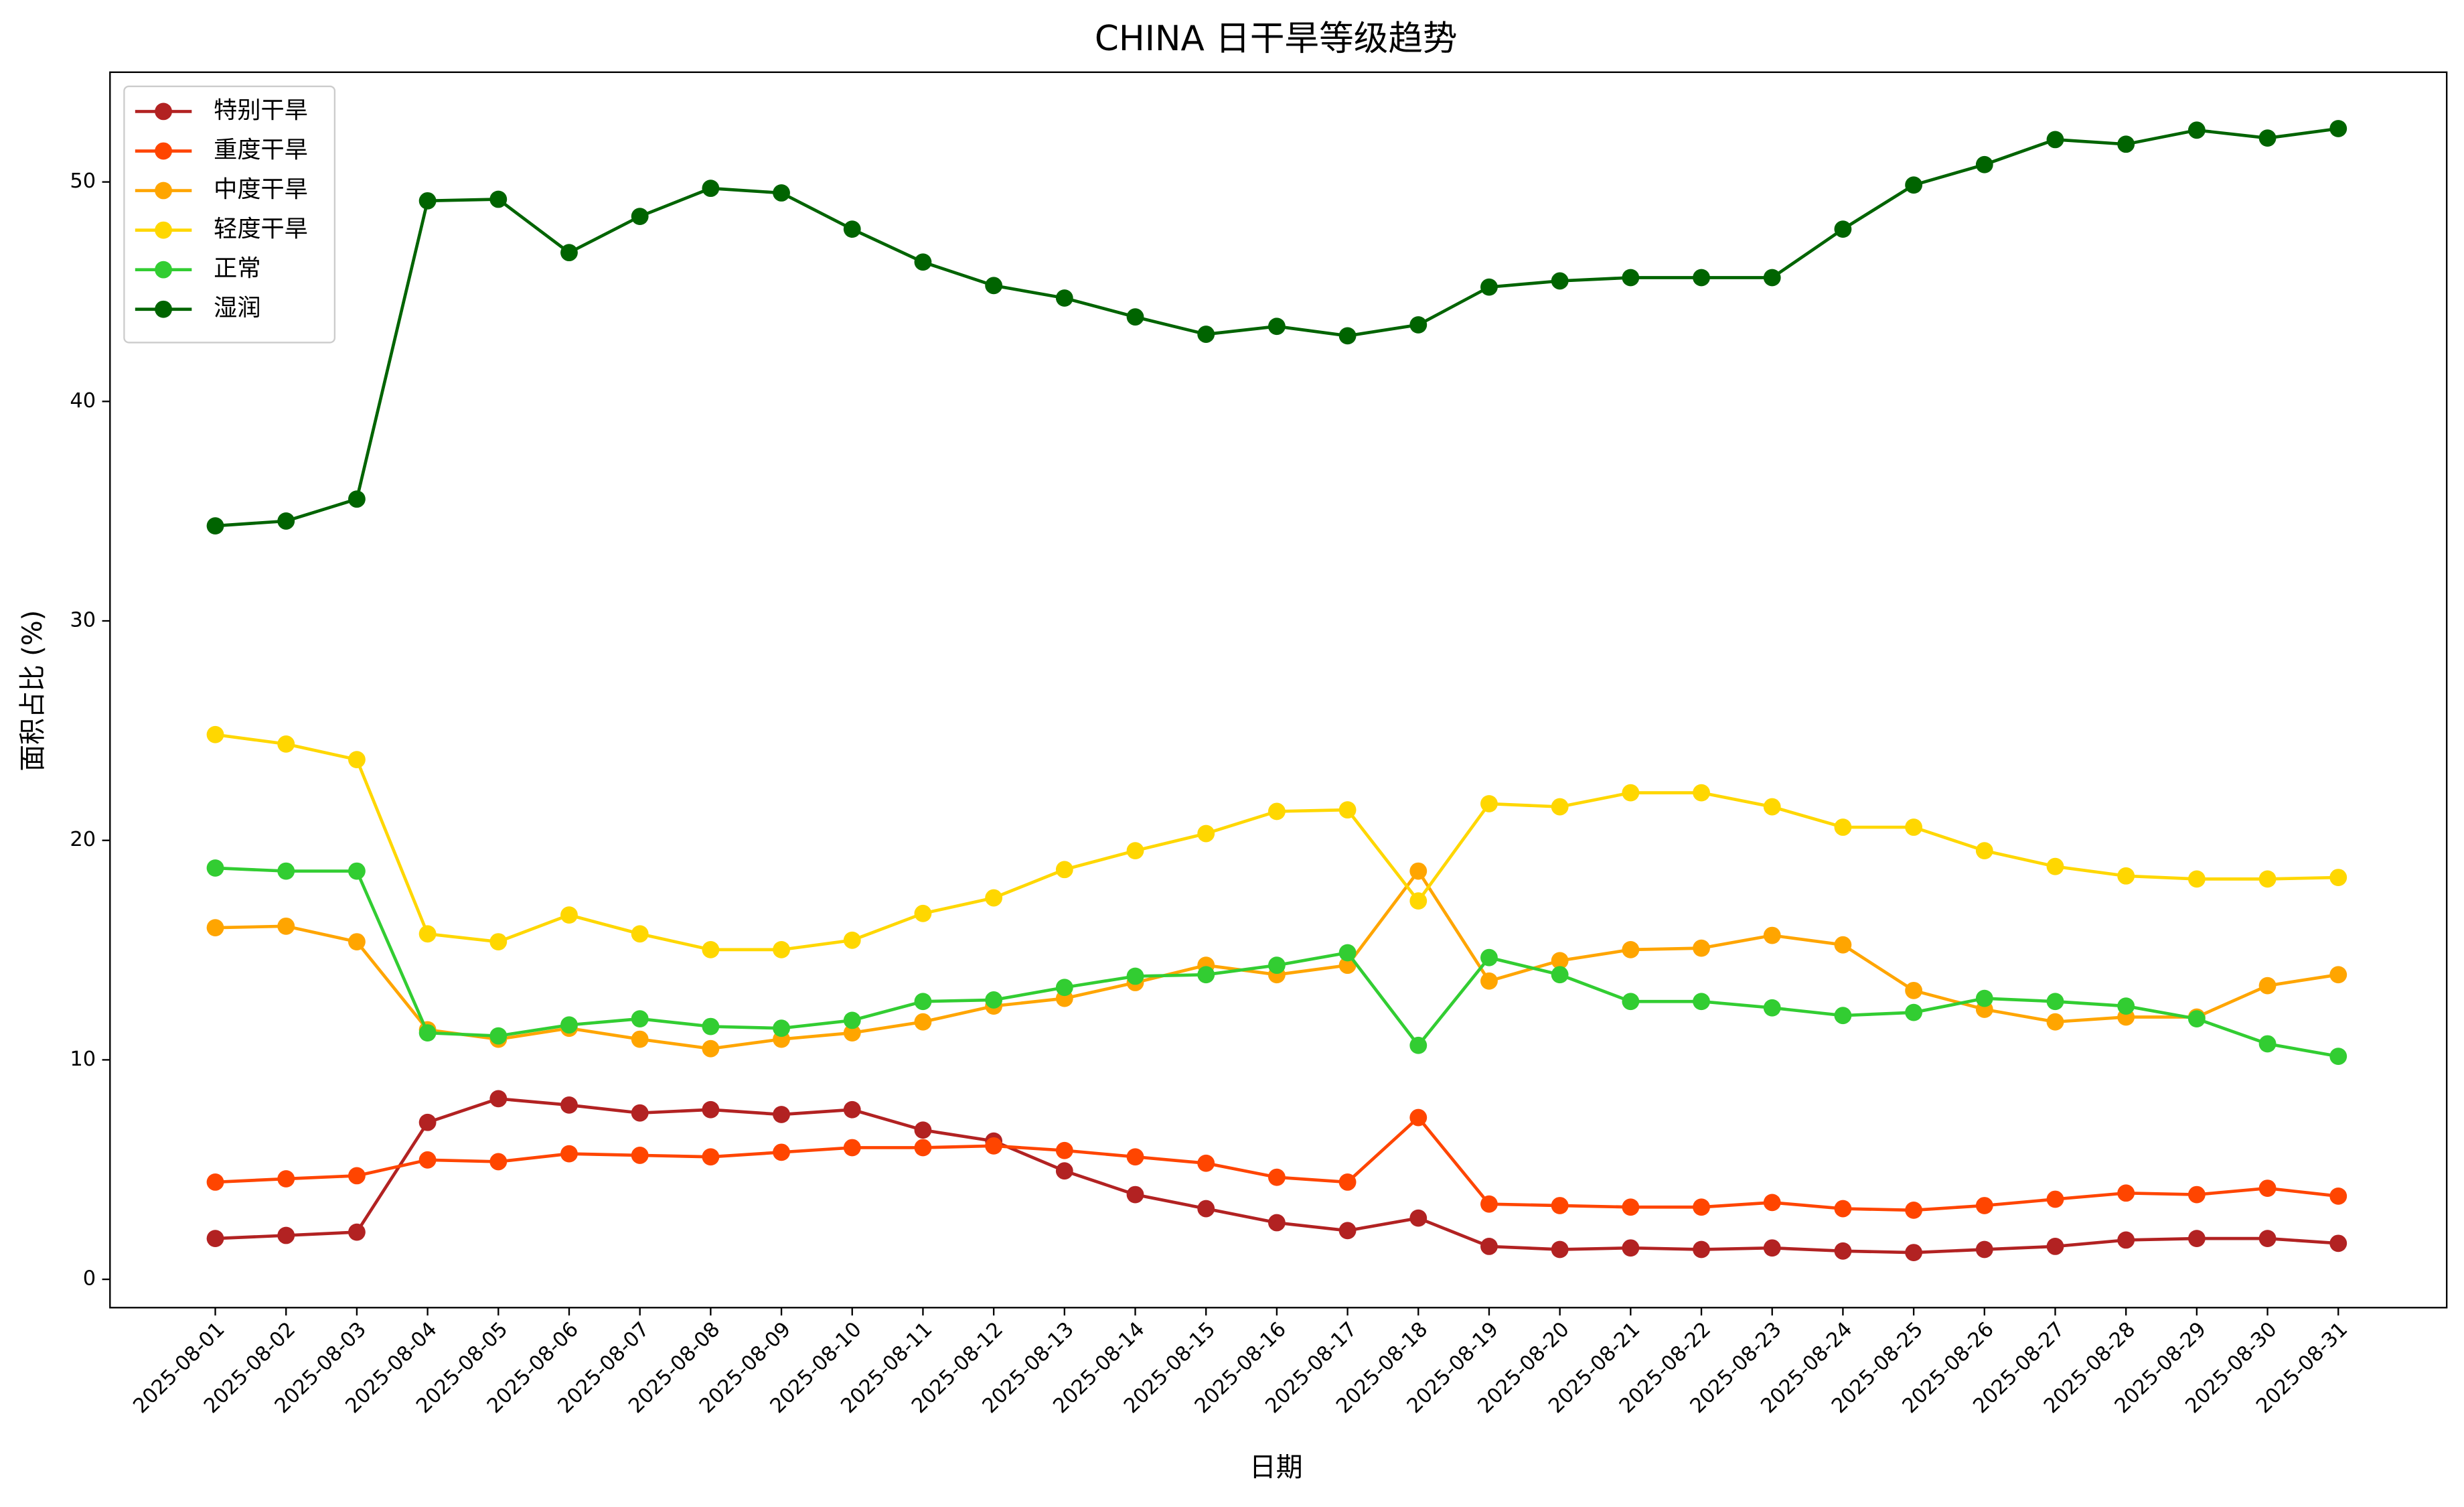  What do you see at coordinates (237, 308) in the screenshot?
I see `legend-label: 湿润` at bounding box center [237, 308].